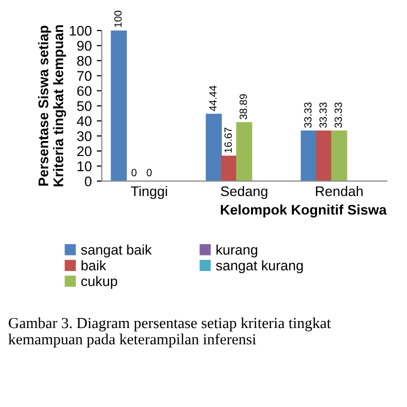 This screenshot has height=407, width=407. What do you see at coordinates (213, 99) in the screenshot?
I see `data-label: 44.44` at bounding box center [213, 99].